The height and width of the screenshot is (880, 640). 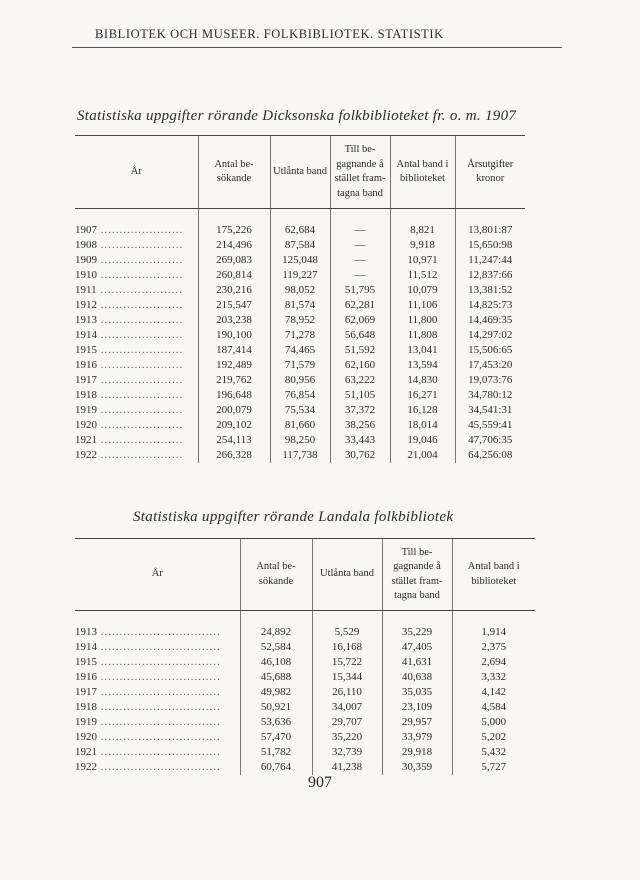 I want to click on value-cell: 29,707, so click(x=346, y=722).